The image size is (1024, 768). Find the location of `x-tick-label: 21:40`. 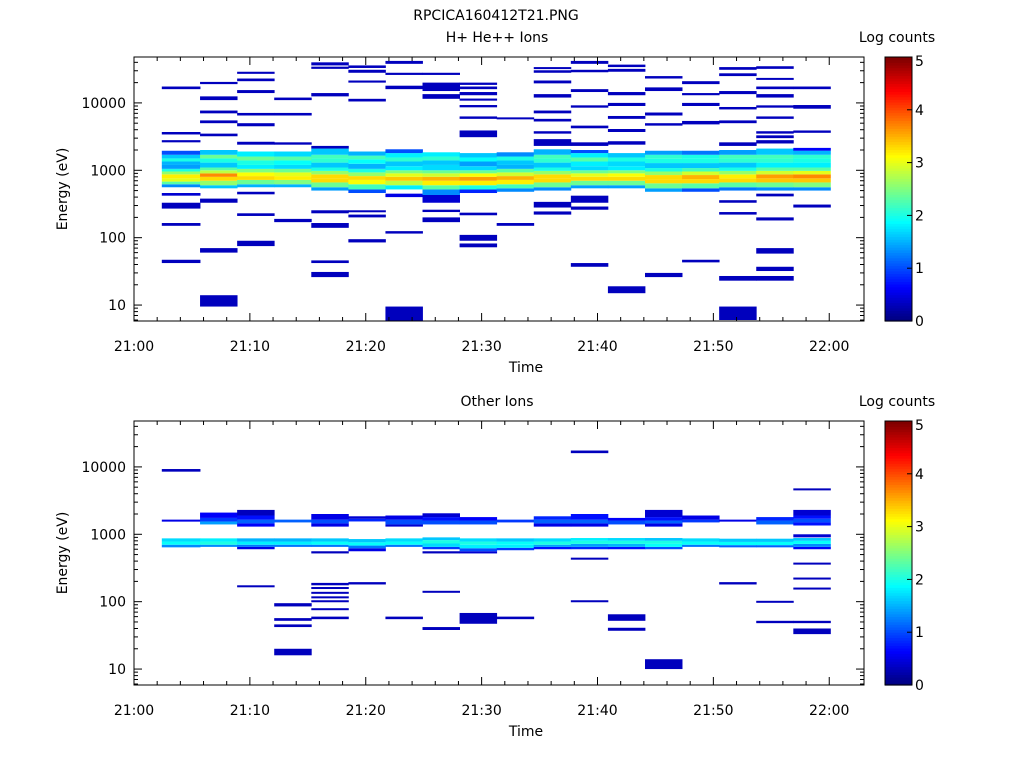

x-tick-label: 21:40 is located at coordinates (597, 347).